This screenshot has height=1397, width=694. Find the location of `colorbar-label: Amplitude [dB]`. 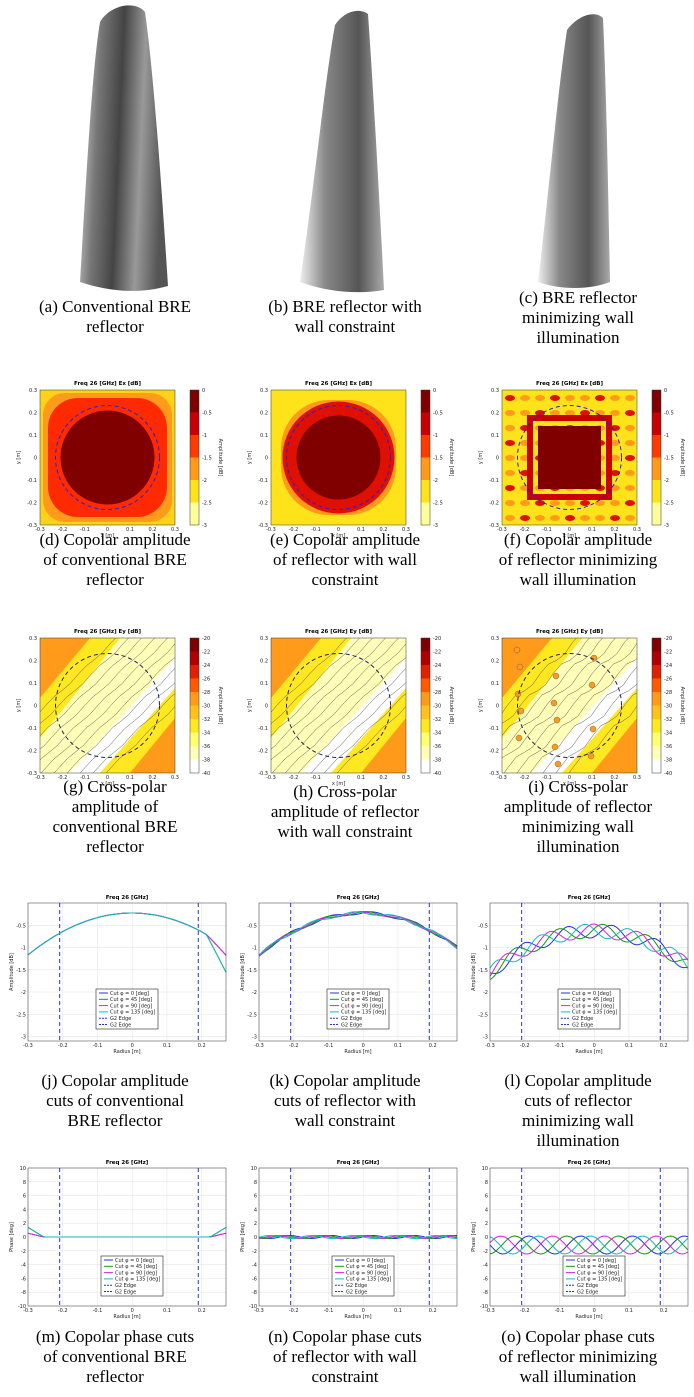

colorbar-label: Amplitude [dB] is located at coordinates (220, 706).